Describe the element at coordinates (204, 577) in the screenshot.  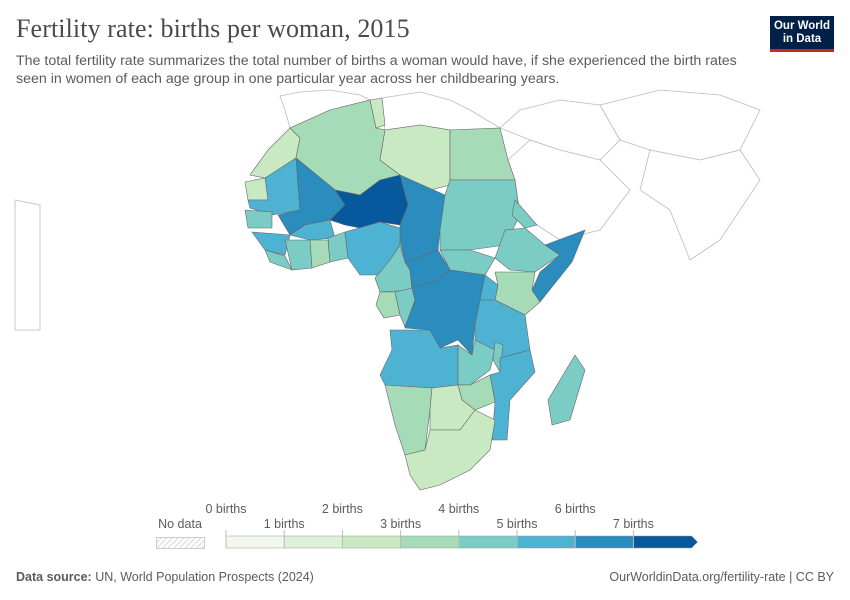
I see `data-source-text: UN, World Population Prospects (2024)` at that location.